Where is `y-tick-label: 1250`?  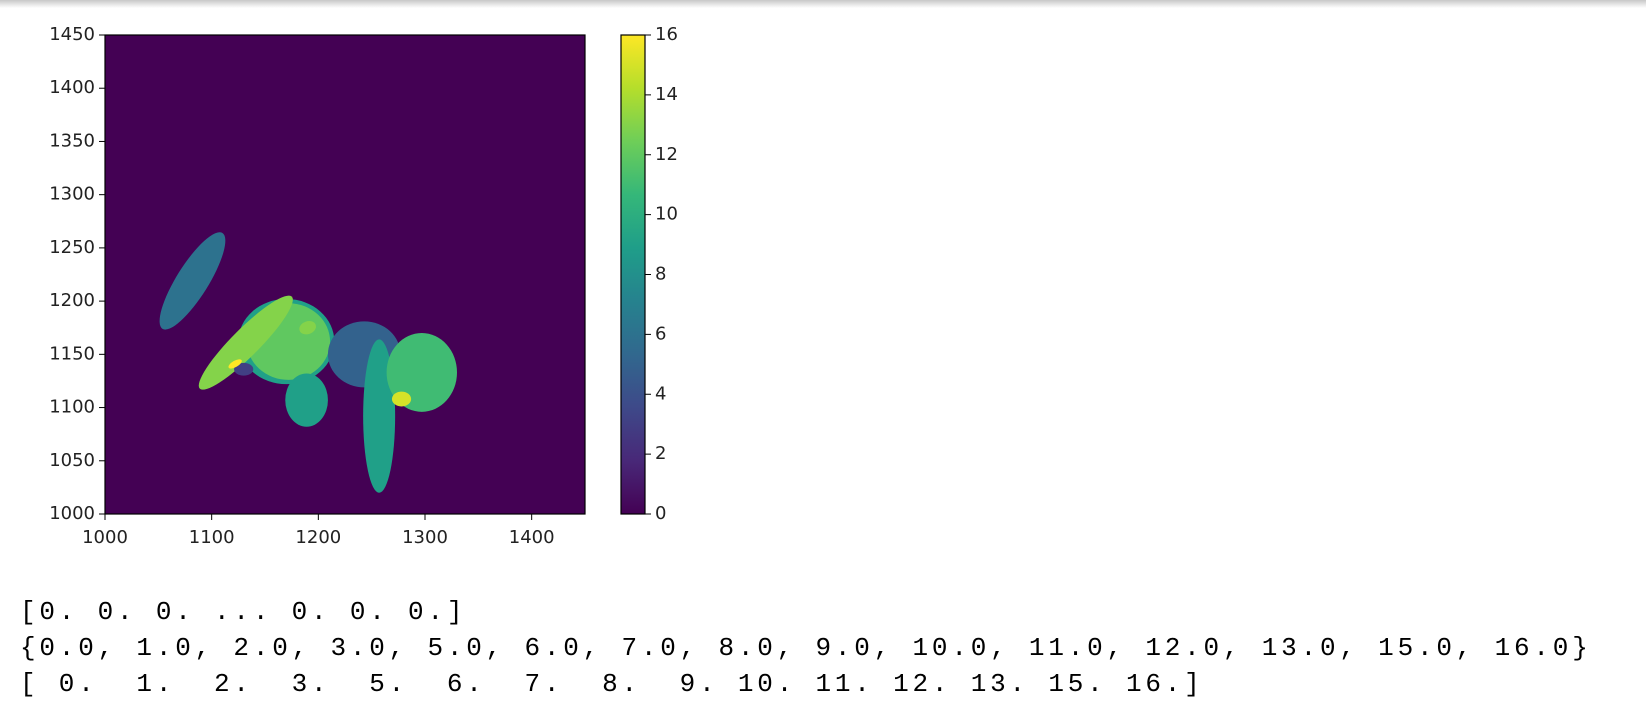 y-tick-label: 1250 is located at coordinates (72, 247).